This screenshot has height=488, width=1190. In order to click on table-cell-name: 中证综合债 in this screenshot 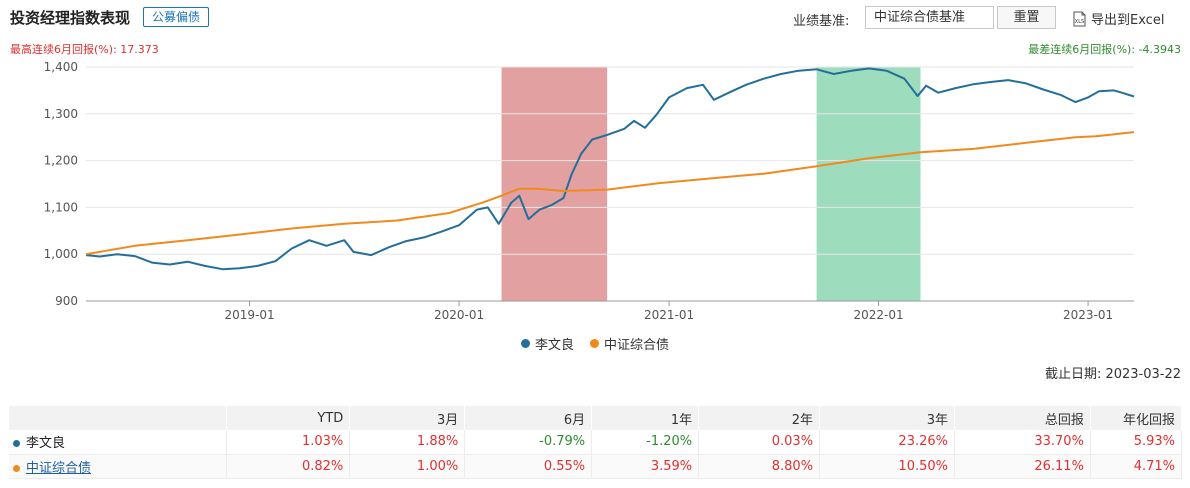, I will do `click(118, 466)`.